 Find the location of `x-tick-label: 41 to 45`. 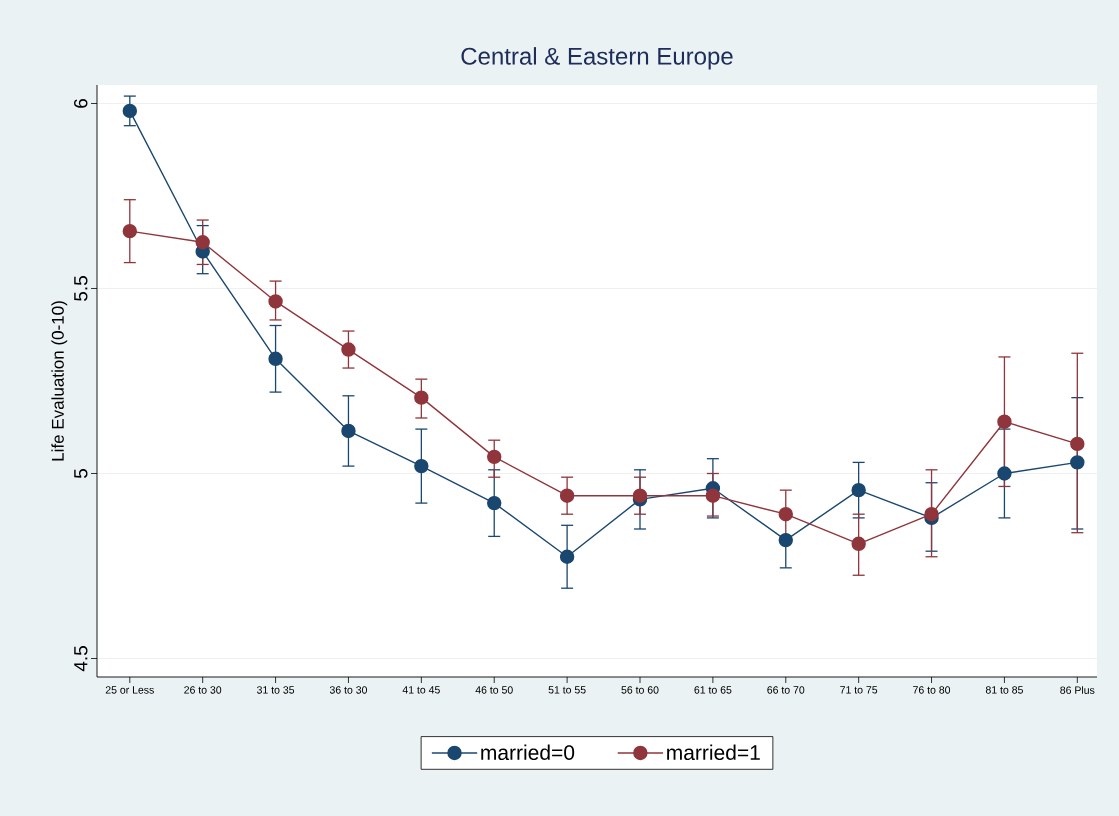

x-tick-label: 41 to 45 is located at coordinates (421, 690).